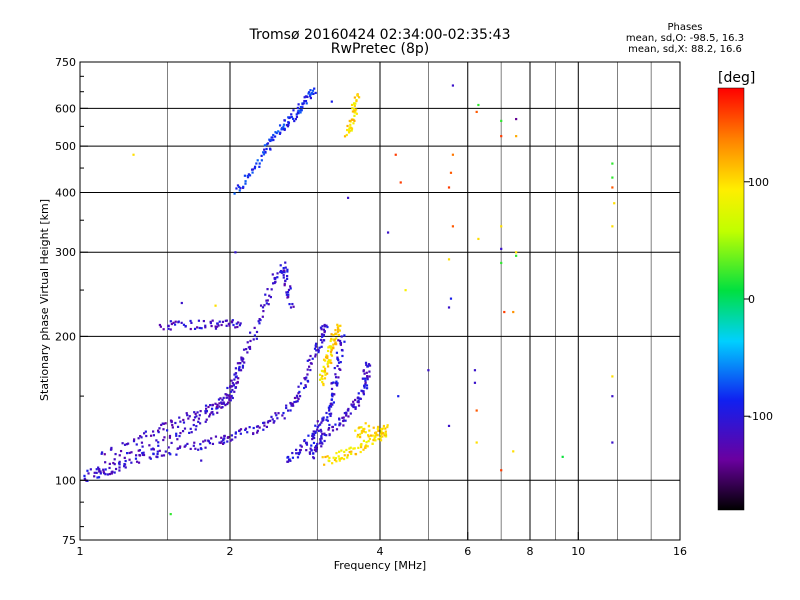  I want to click on colorbar-tick-label: -100, so click(760, 416).